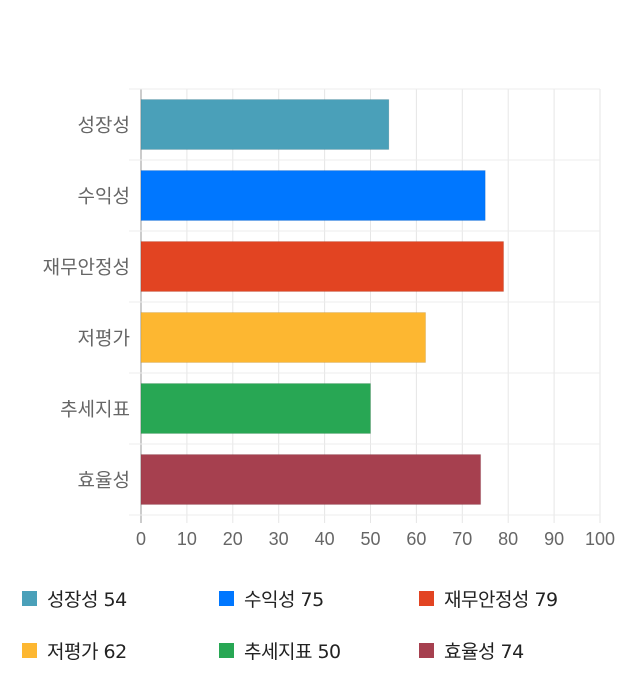 The width and height of the screenshot is (640, 700). What do you see at coordinates (462, 539) in the screenshot?
I see `x-tick-label: 70` at bounding box center [462, 539].